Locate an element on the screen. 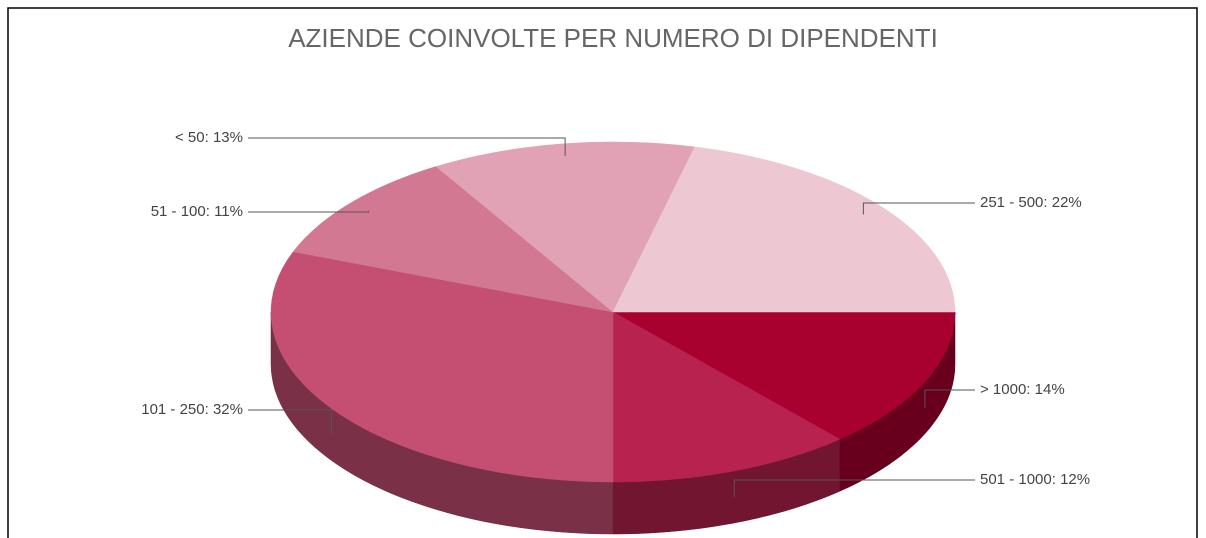  data-label: 251 - 500: 22% is located at coordinates (1031, 202).